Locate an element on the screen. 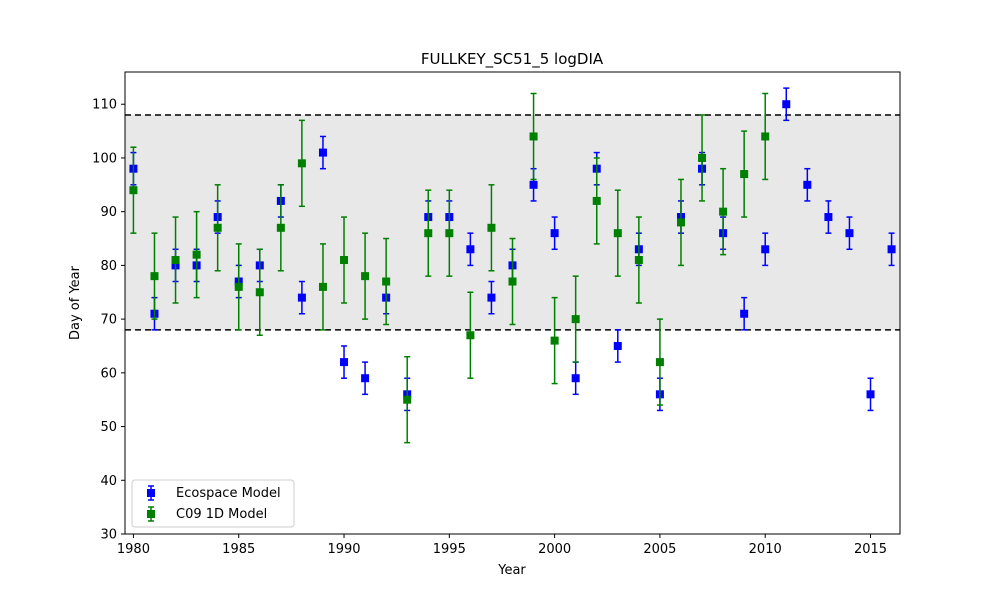  legend: Ecospace Model C09 1D Model is located at coordinates (213, 503).